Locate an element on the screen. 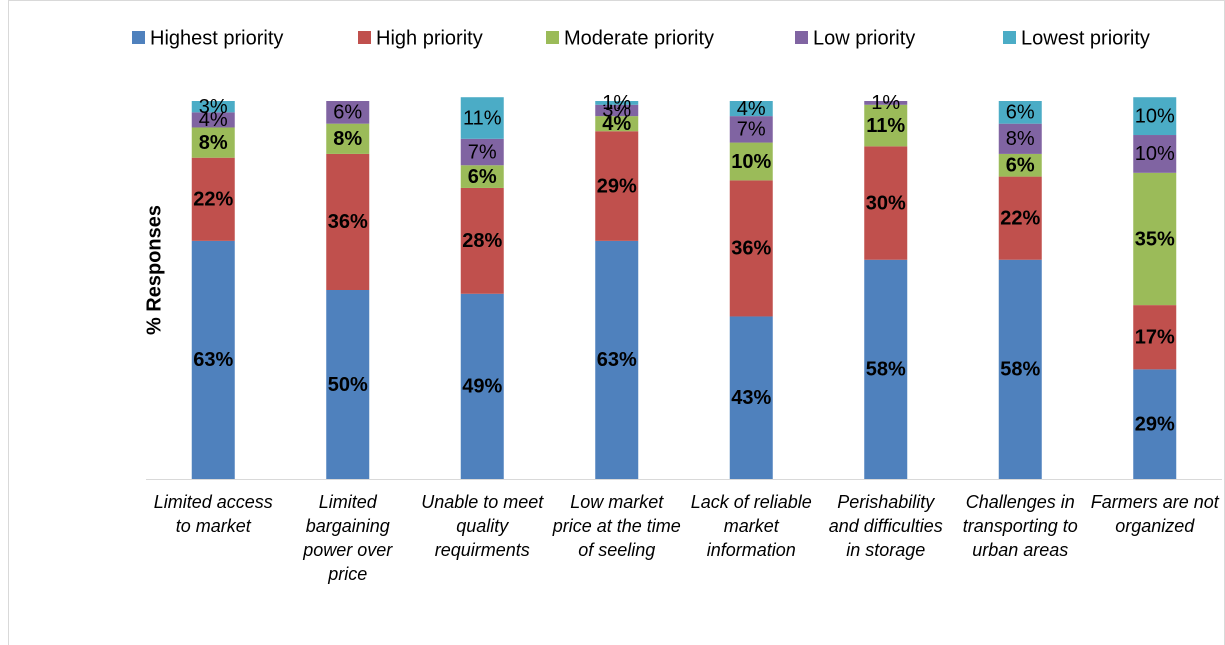 The image size is (1225, 645). data-label: 49% is located at coordinates (482, 387).